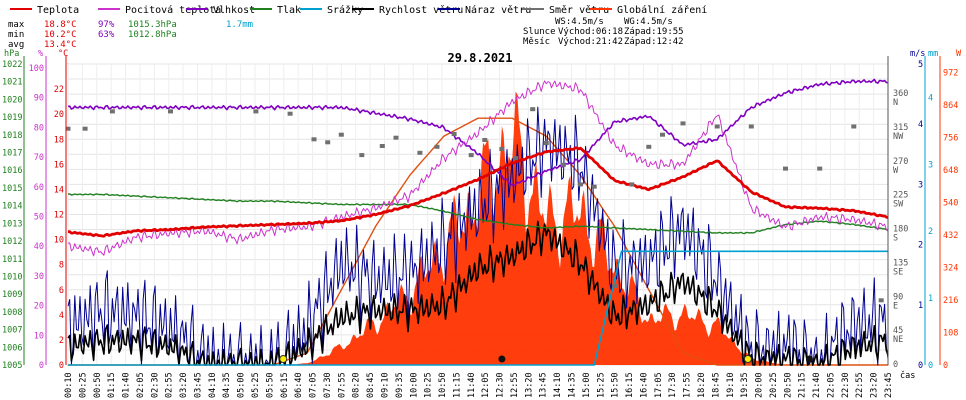  Describe the element at coordinates (478, 214) in the screenshot. I see `pressure-line` at that location.